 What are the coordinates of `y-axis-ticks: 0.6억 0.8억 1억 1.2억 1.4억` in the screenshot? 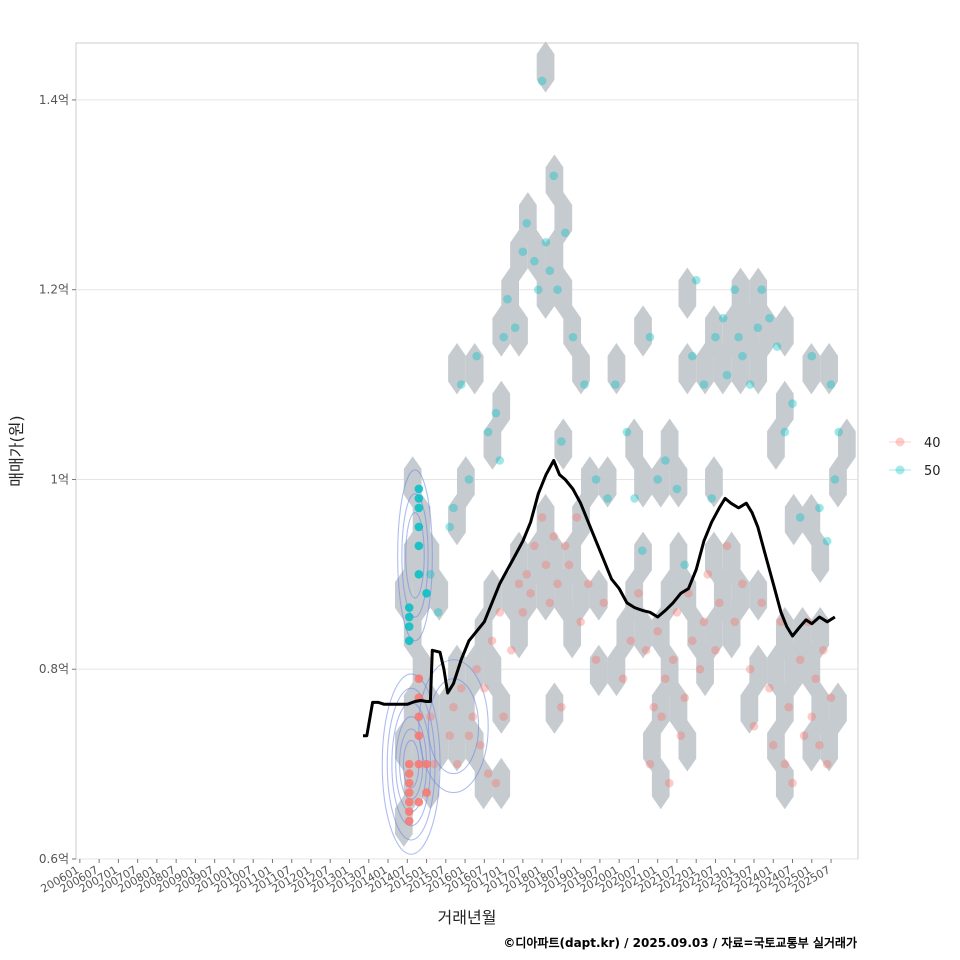 It's located at (57, 479).